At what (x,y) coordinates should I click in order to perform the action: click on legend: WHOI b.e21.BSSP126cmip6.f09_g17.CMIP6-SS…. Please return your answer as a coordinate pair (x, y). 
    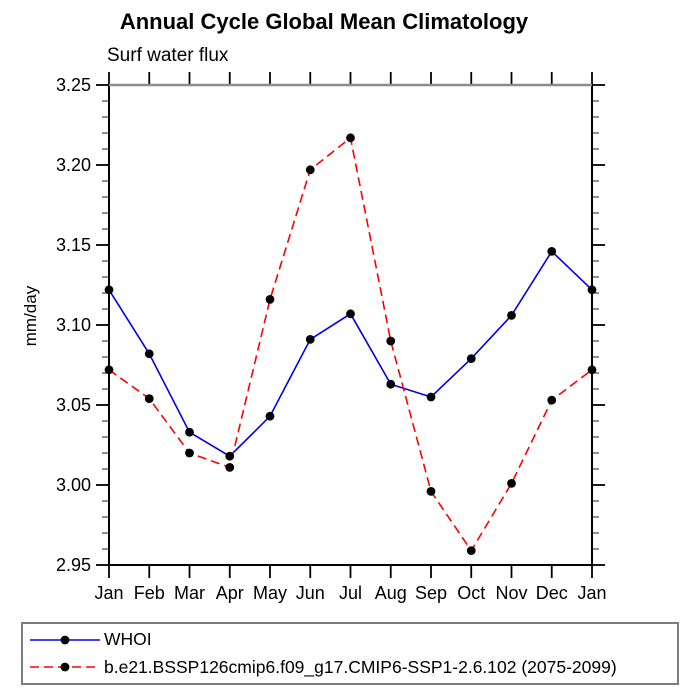
    Looking at the image, I should click on (350, 653).